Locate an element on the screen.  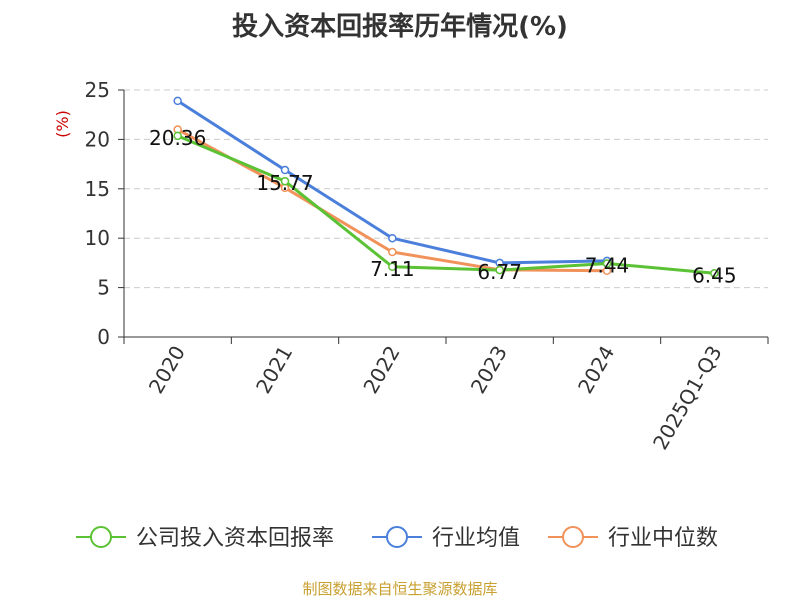
y-tick-label: 0 is located at coordinates (103, 337).